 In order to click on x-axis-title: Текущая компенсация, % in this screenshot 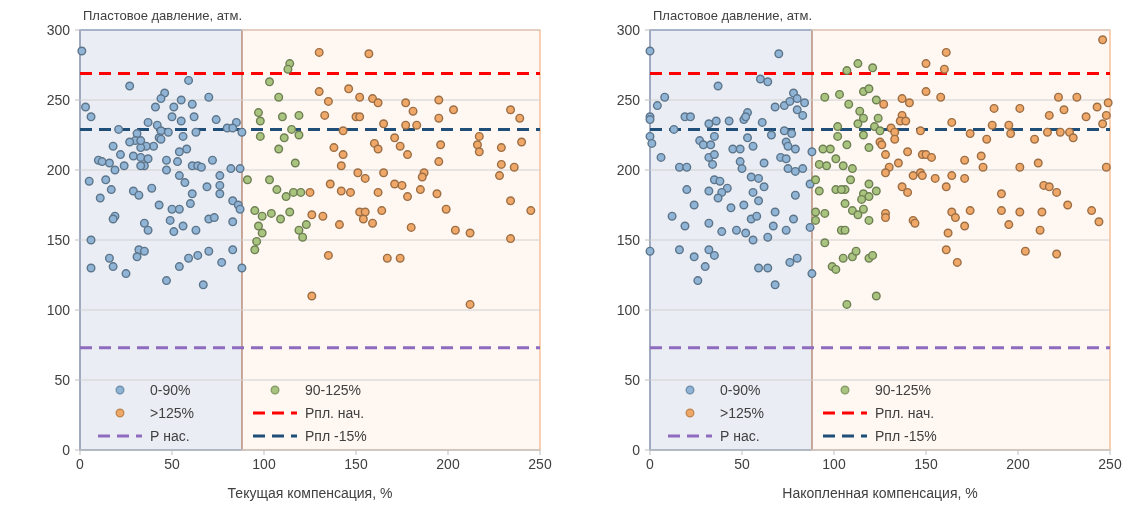, I will do `click(310, 493)`.